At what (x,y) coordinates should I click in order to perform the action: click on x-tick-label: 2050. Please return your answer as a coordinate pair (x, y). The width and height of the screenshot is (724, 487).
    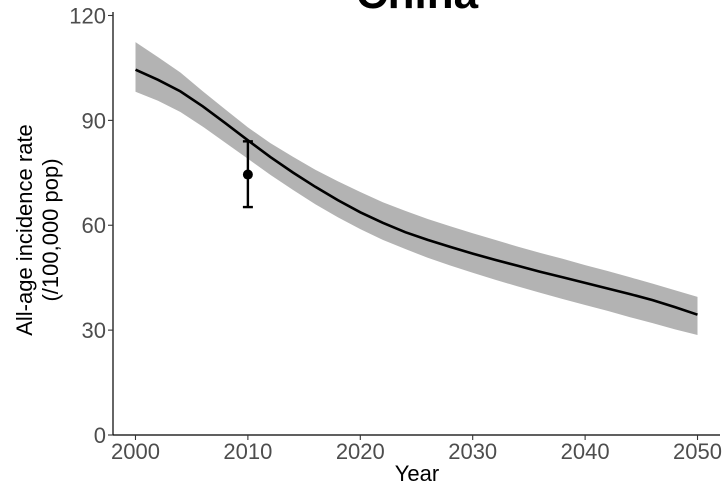
    Looking at the image, I should click on (697, 451).